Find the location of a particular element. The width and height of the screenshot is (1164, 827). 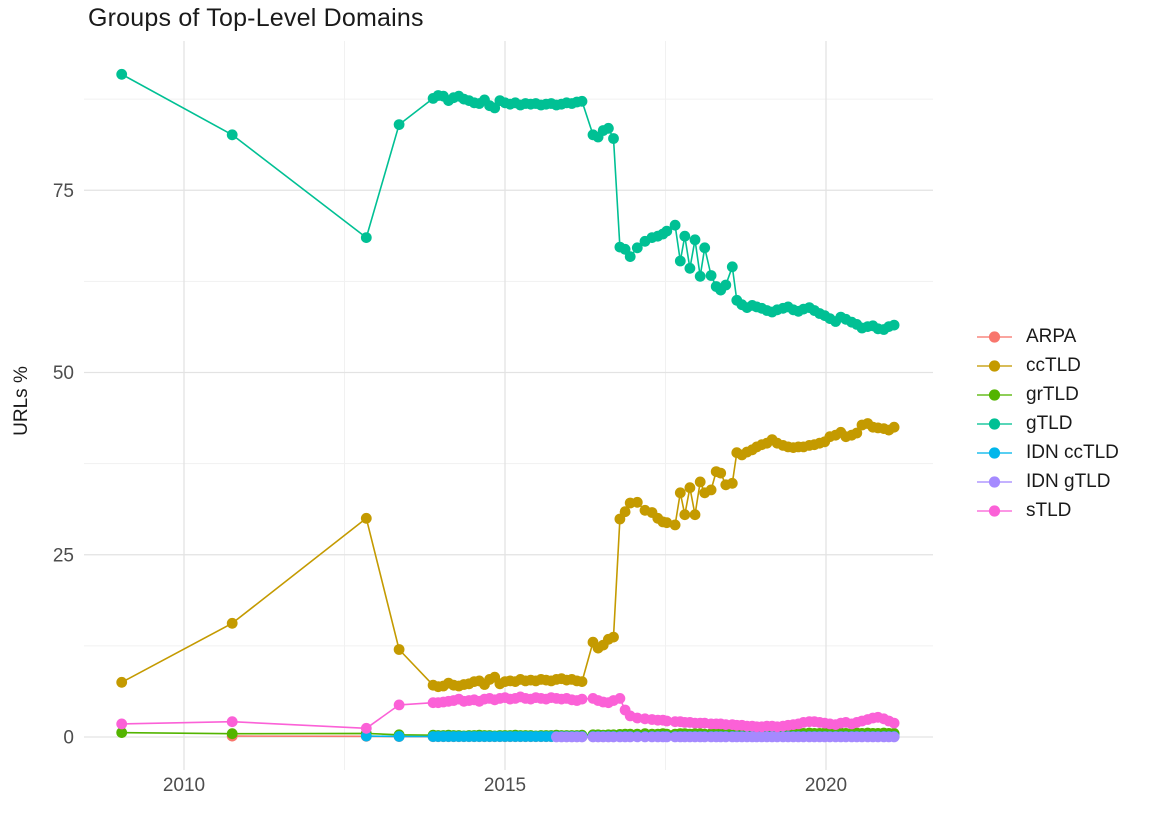

legend-label: ccTLD is located at coordinates (1053, 365).